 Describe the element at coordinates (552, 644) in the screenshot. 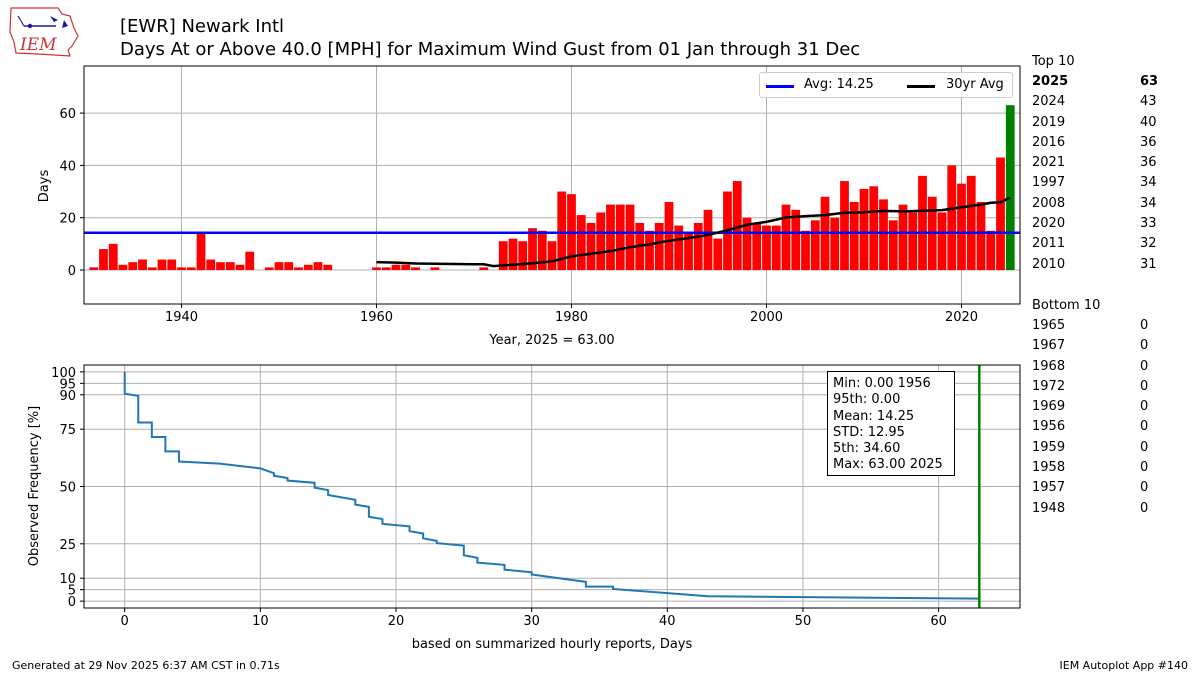

I see `bottom-chart-xlabel: based on summarized hourly reports, Days` at that location.